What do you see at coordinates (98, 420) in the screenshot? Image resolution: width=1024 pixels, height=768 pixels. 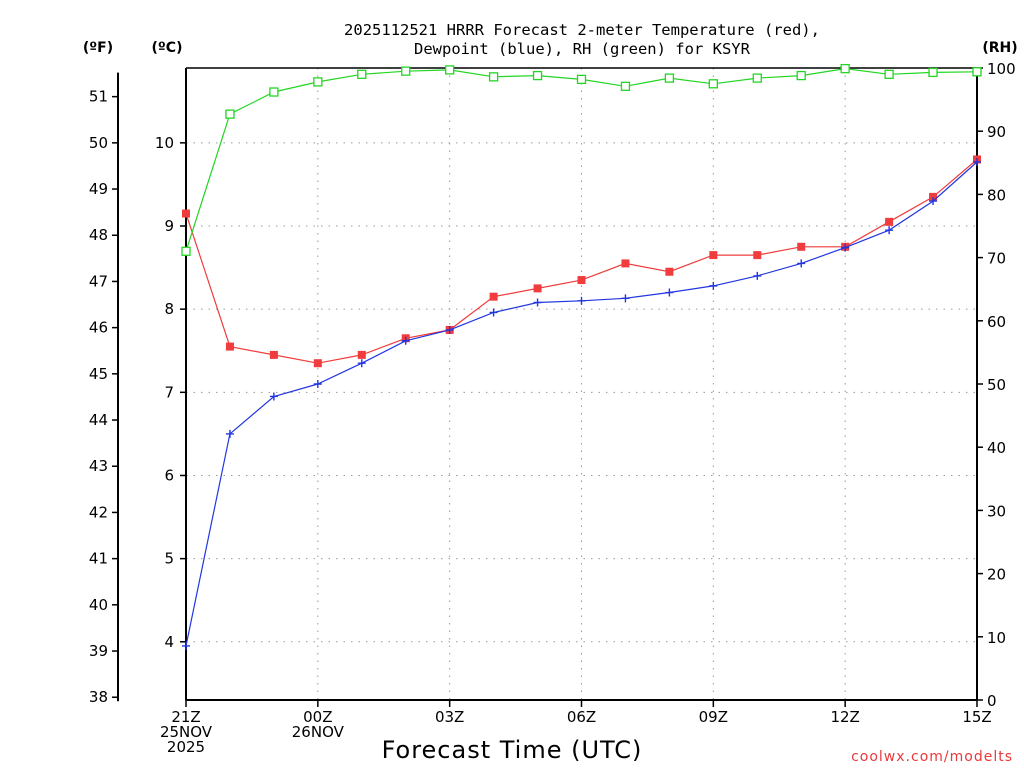 I see `fahrenheit-tick-label: 44` at bounding box center [98, 420].